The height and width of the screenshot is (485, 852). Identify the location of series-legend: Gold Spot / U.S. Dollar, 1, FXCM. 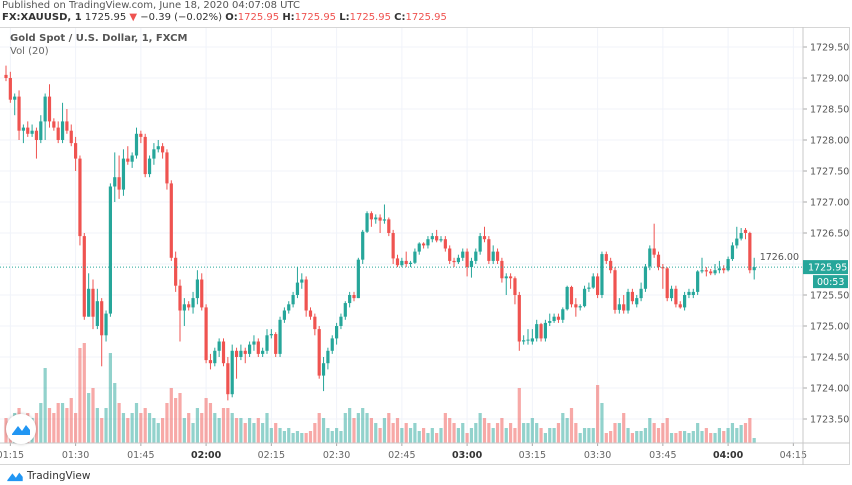
(99, 38).